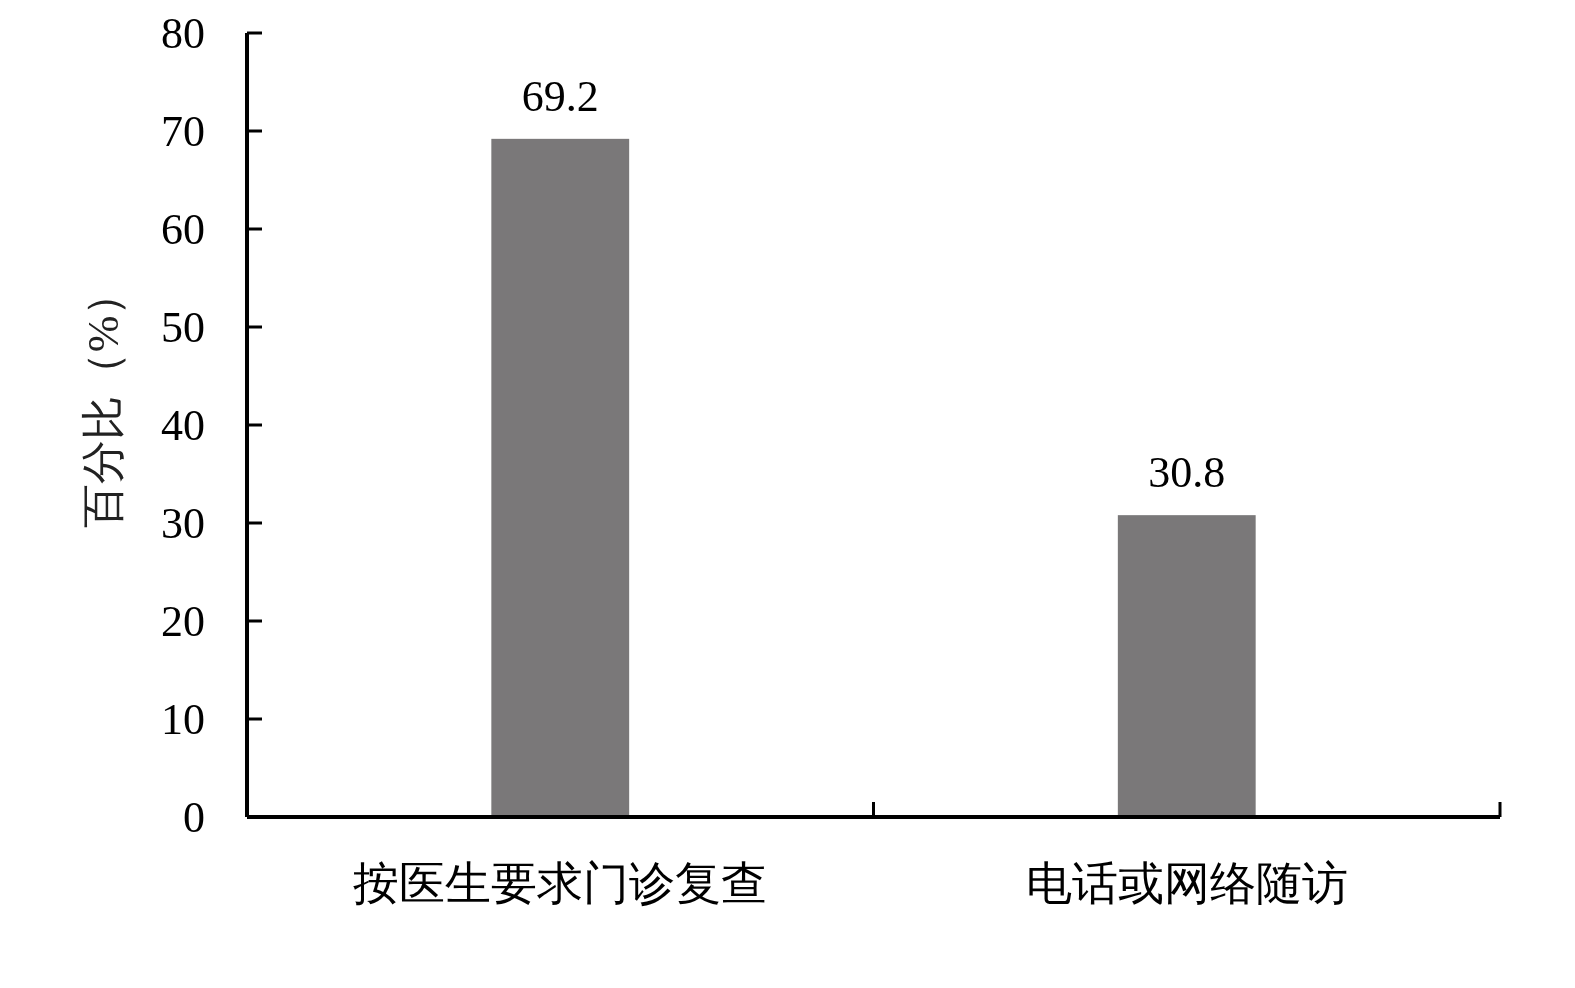  What do you see at coordinates (194, 818) in the screenshot?
I see `y-tick-label: 0` at bounding box center [194, 818].